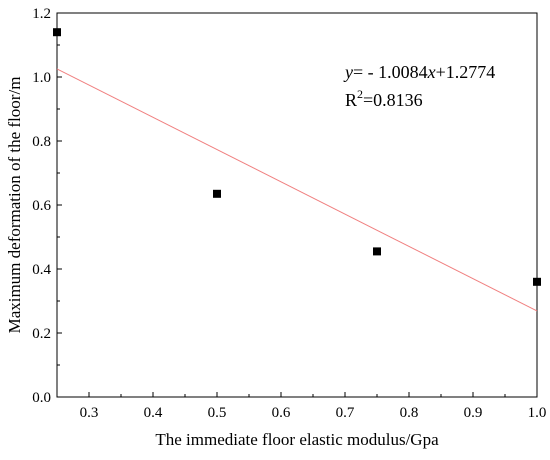  I want to click on r-squared-label: R2=0.8136, so click(384, 98).